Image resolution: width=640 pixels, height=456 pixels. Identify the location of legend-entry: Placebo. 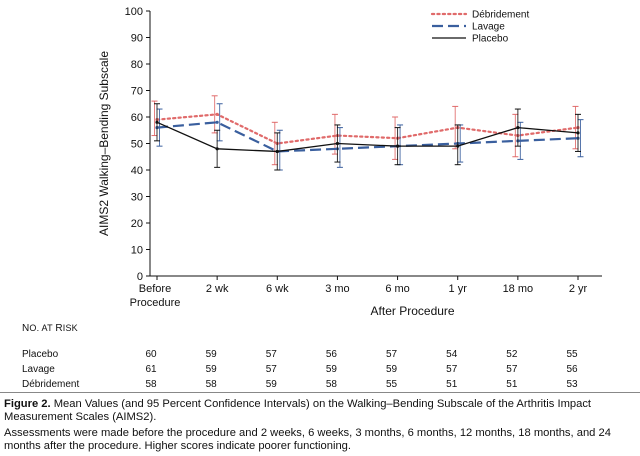
(490, 39).